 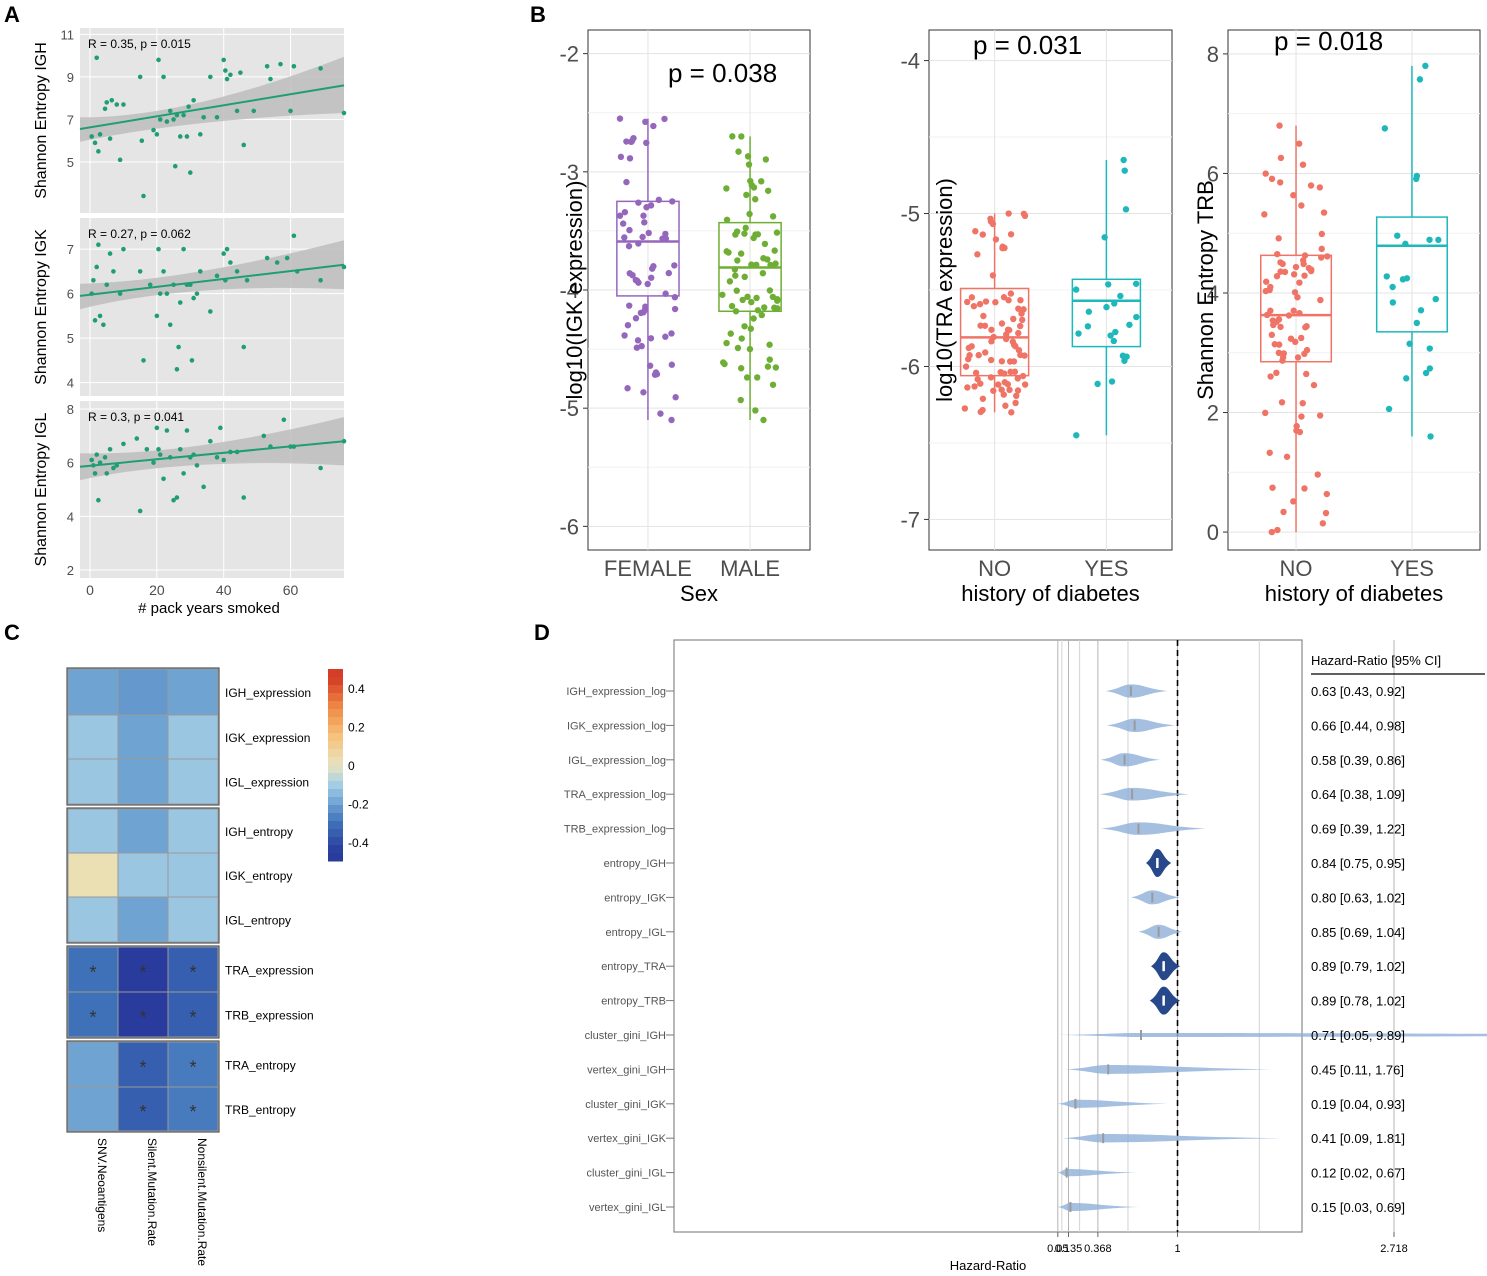 I want to click on legend-tick-label: 0.2, so click(x=356, y=728).